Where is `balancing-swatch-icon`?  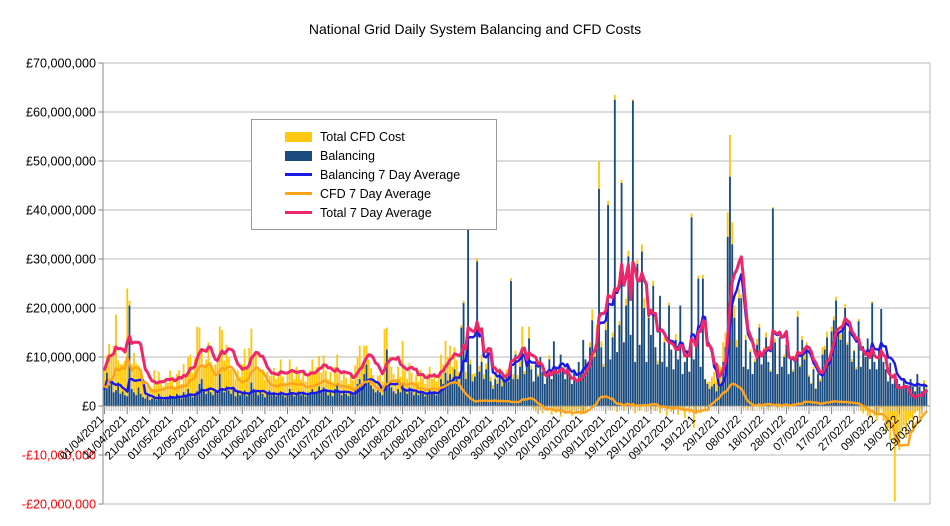
balancing-swatch-icon is located at coordinates (298, 155).